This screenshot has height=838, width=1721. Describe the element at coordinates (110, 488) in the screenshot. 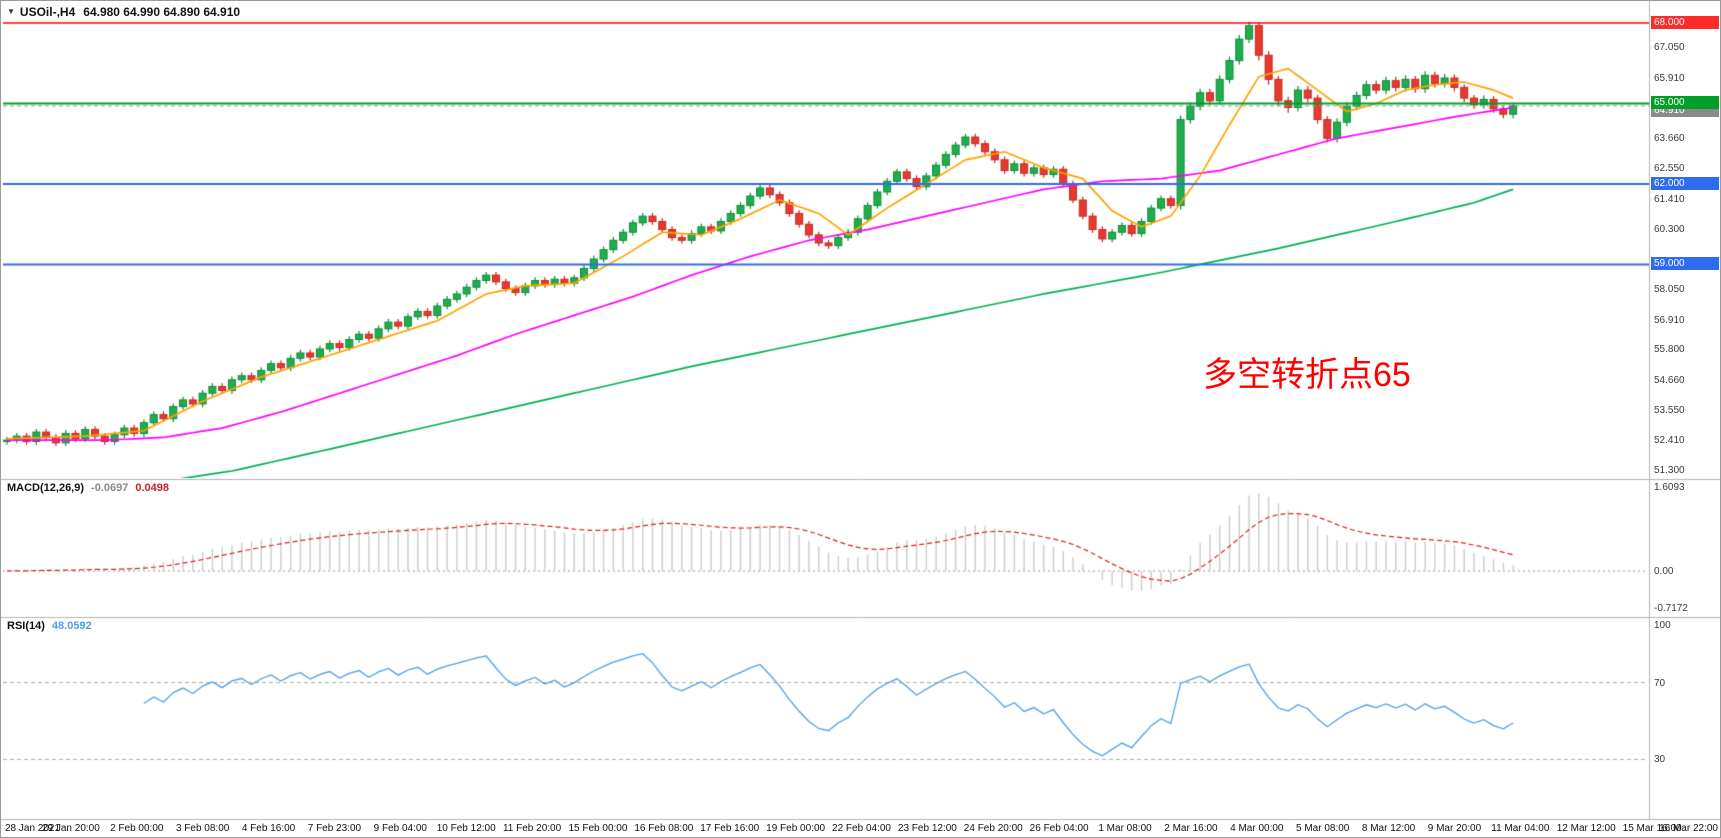

I see `macd-main-value: -0.0697` at that location.